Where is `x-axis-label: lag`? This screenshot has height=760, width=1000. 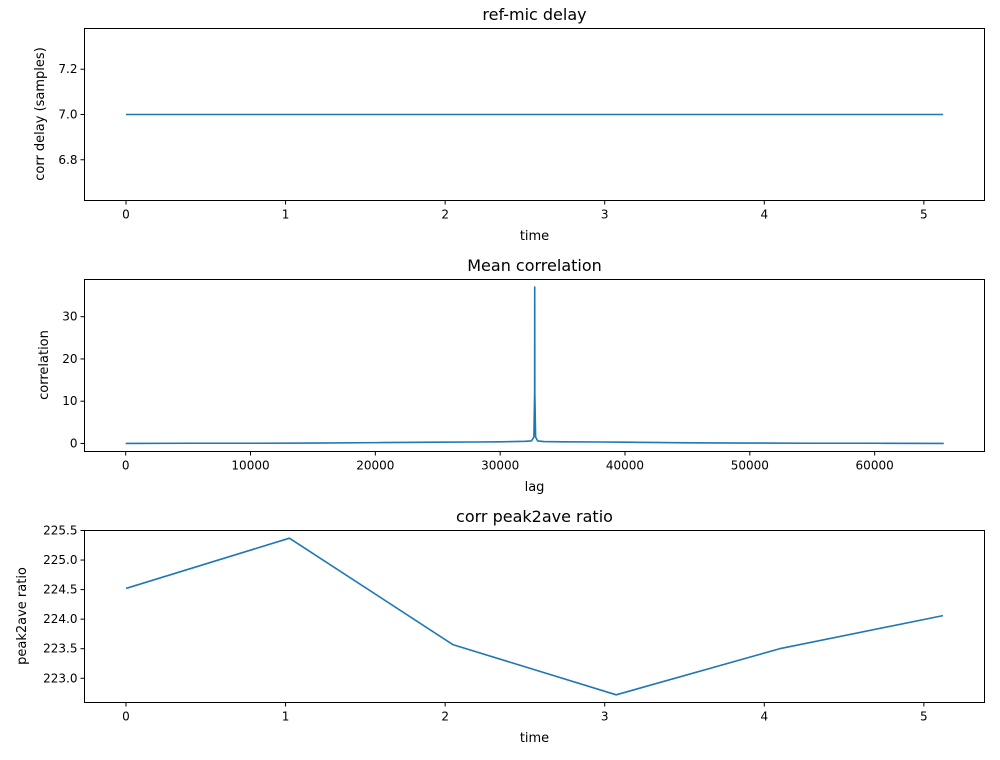
x-axis-label: lag is located at coordinates (535, 487).